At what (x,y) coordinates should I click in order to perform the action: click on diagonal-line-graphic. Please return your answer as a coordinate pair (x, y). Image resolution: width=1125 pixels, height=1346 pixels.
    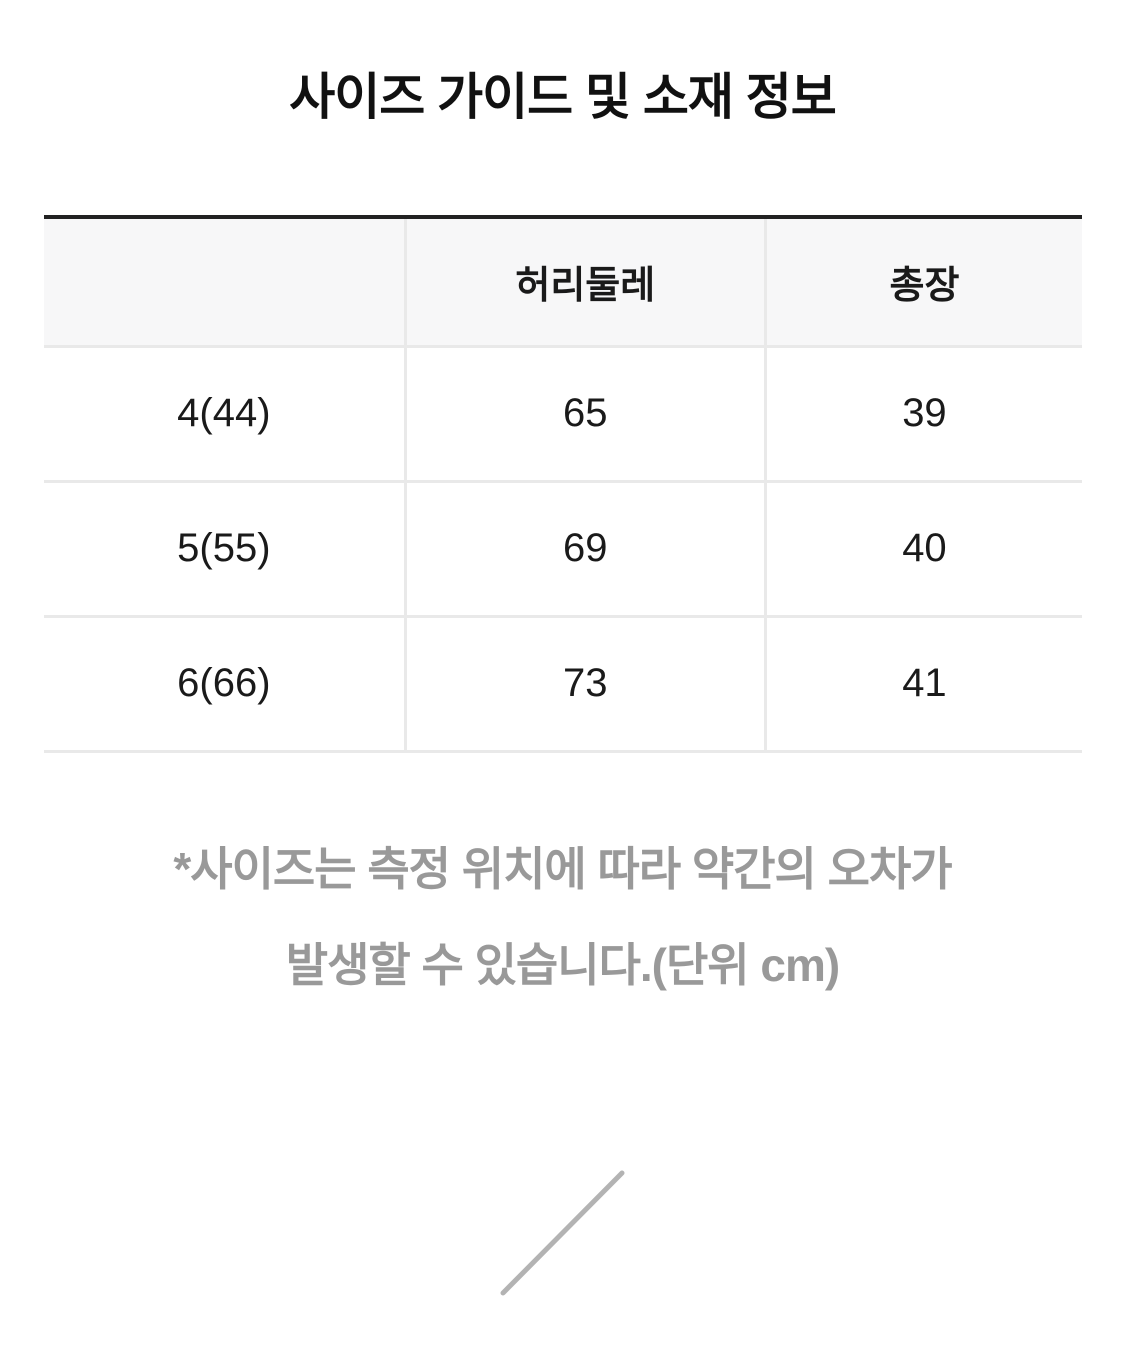
    Looking at the image, I should click on (562, 1232).